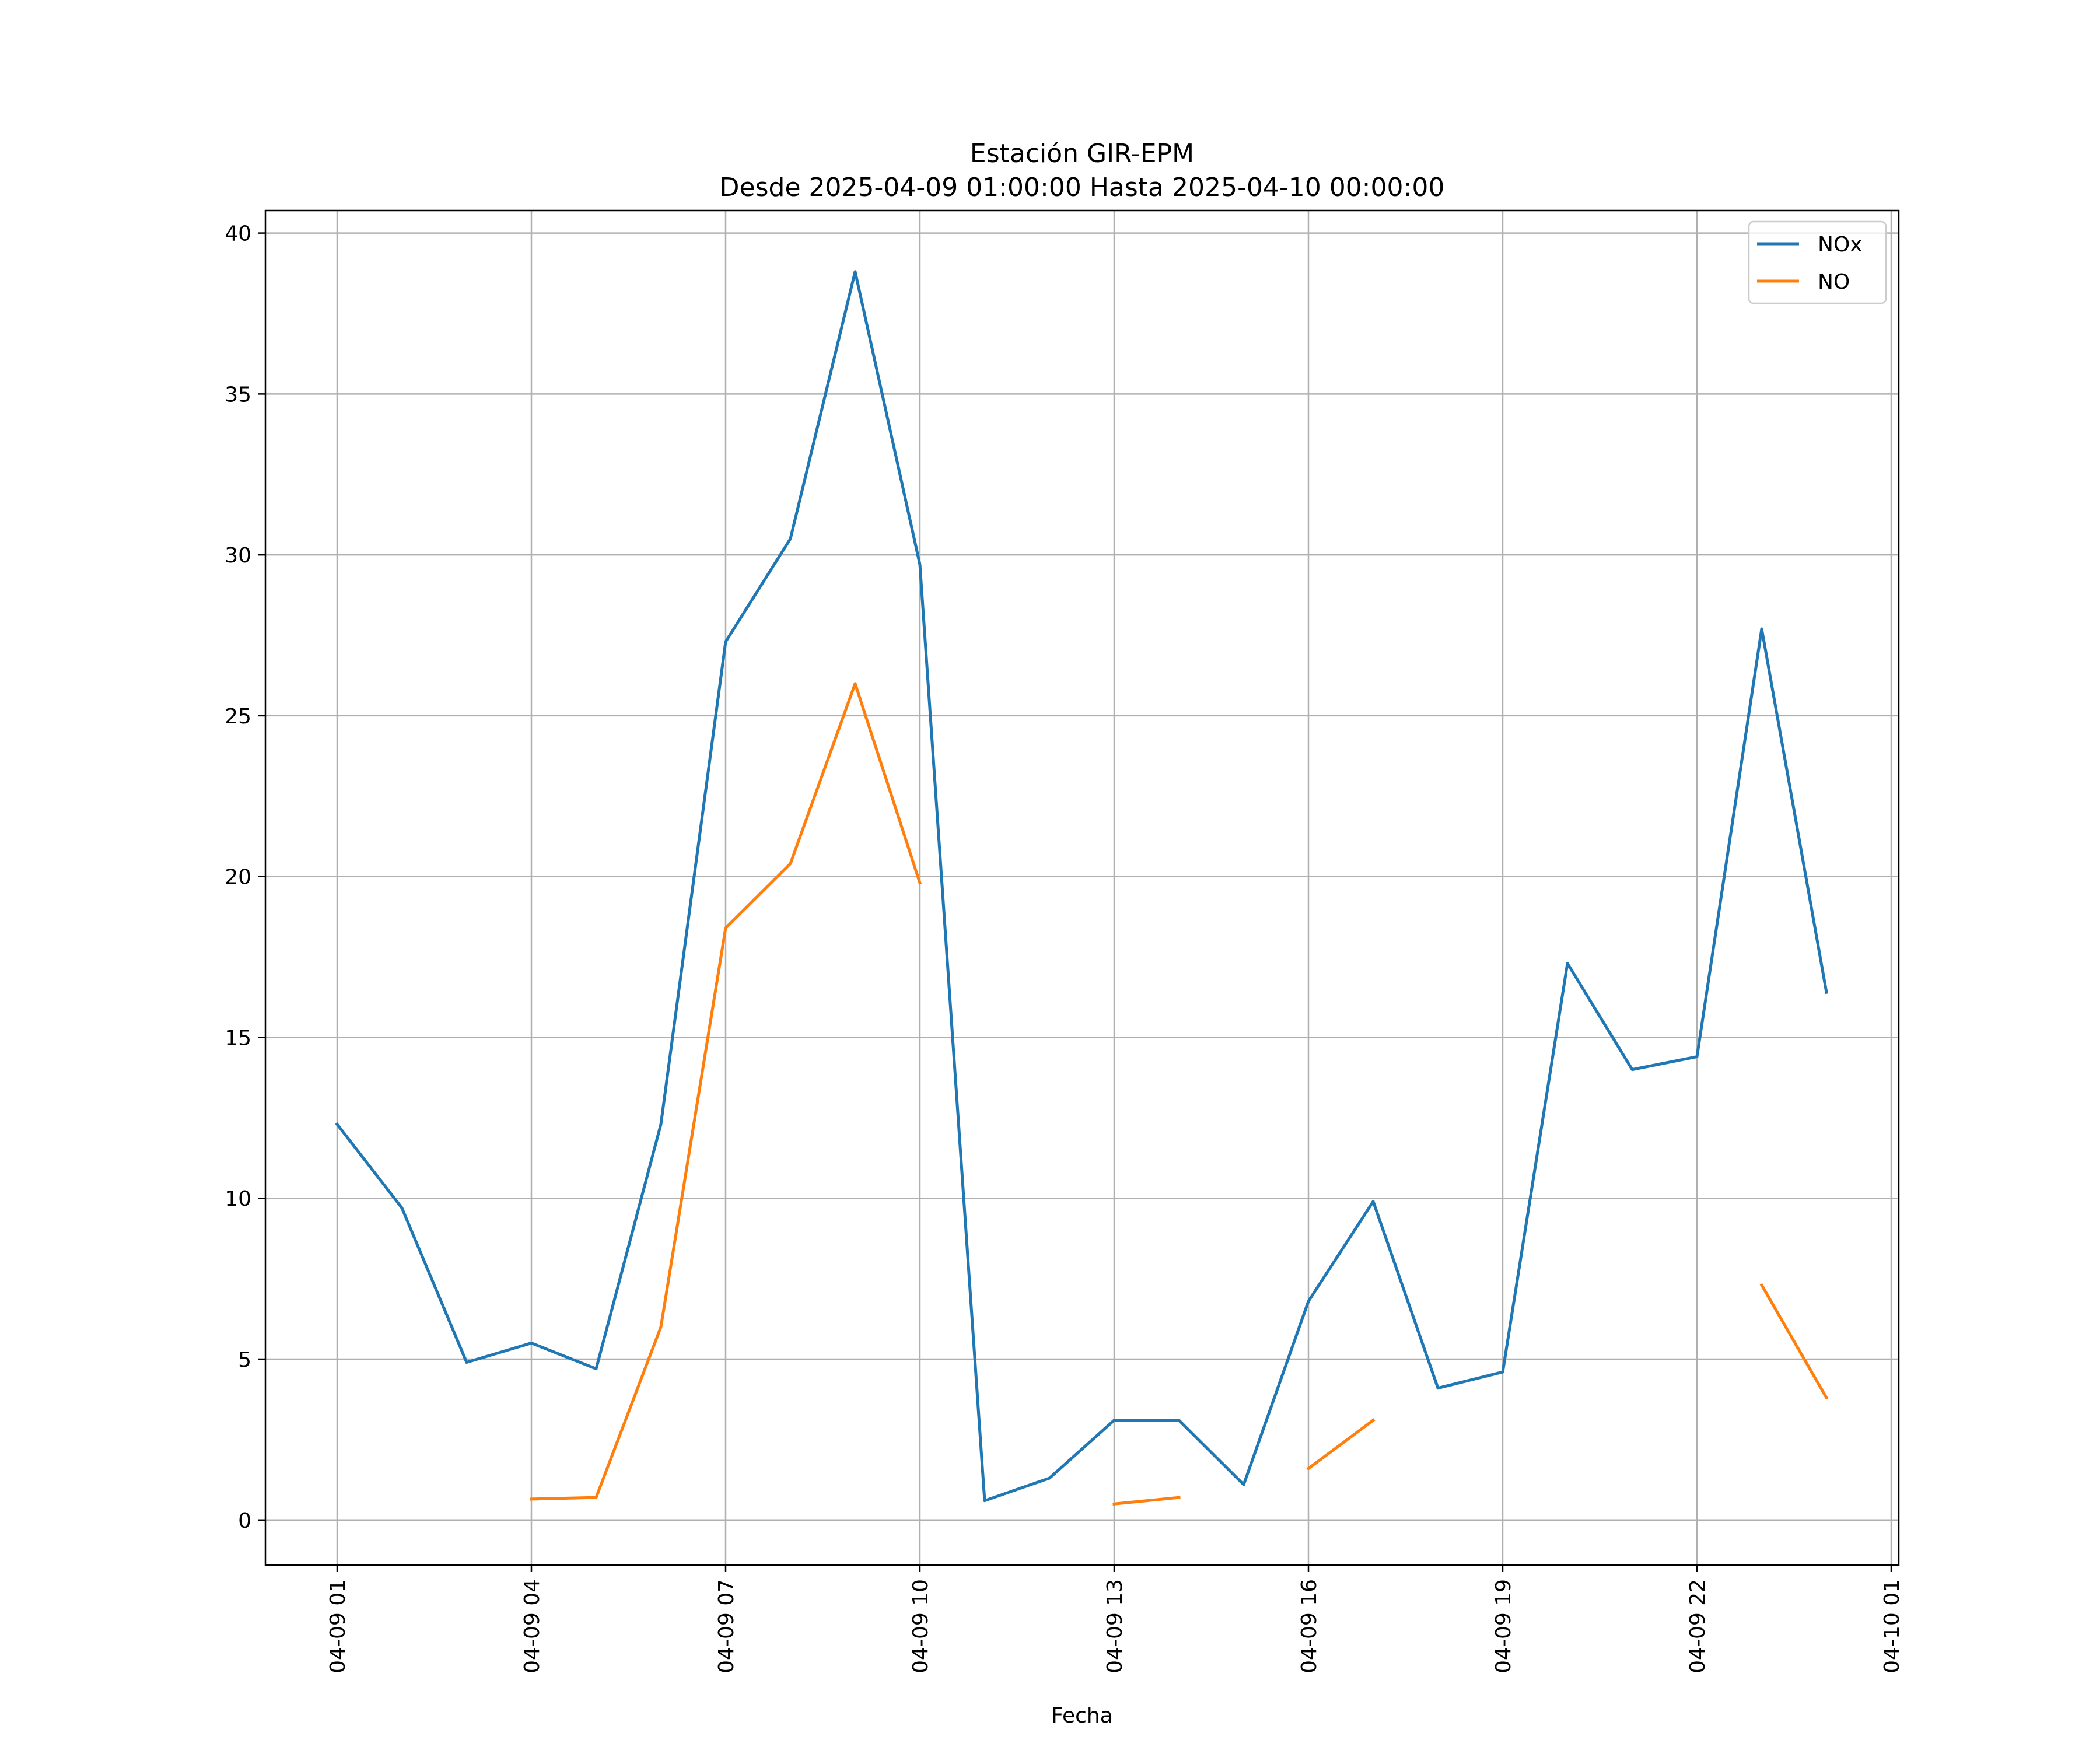 This screenshot has width=2100, height=1750. I want to click on x-tick-label-8: 04-10 01, so click(1892, 1626).